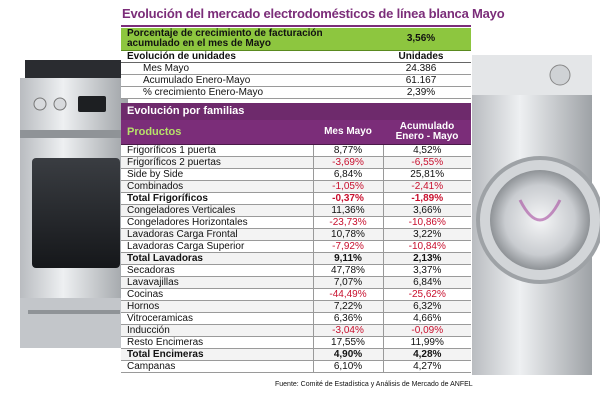 The image size is (600, 400). Describe the element at coordinates (347, 294) in the screenshot. I see `family-month-value: -44,49%` at that location.